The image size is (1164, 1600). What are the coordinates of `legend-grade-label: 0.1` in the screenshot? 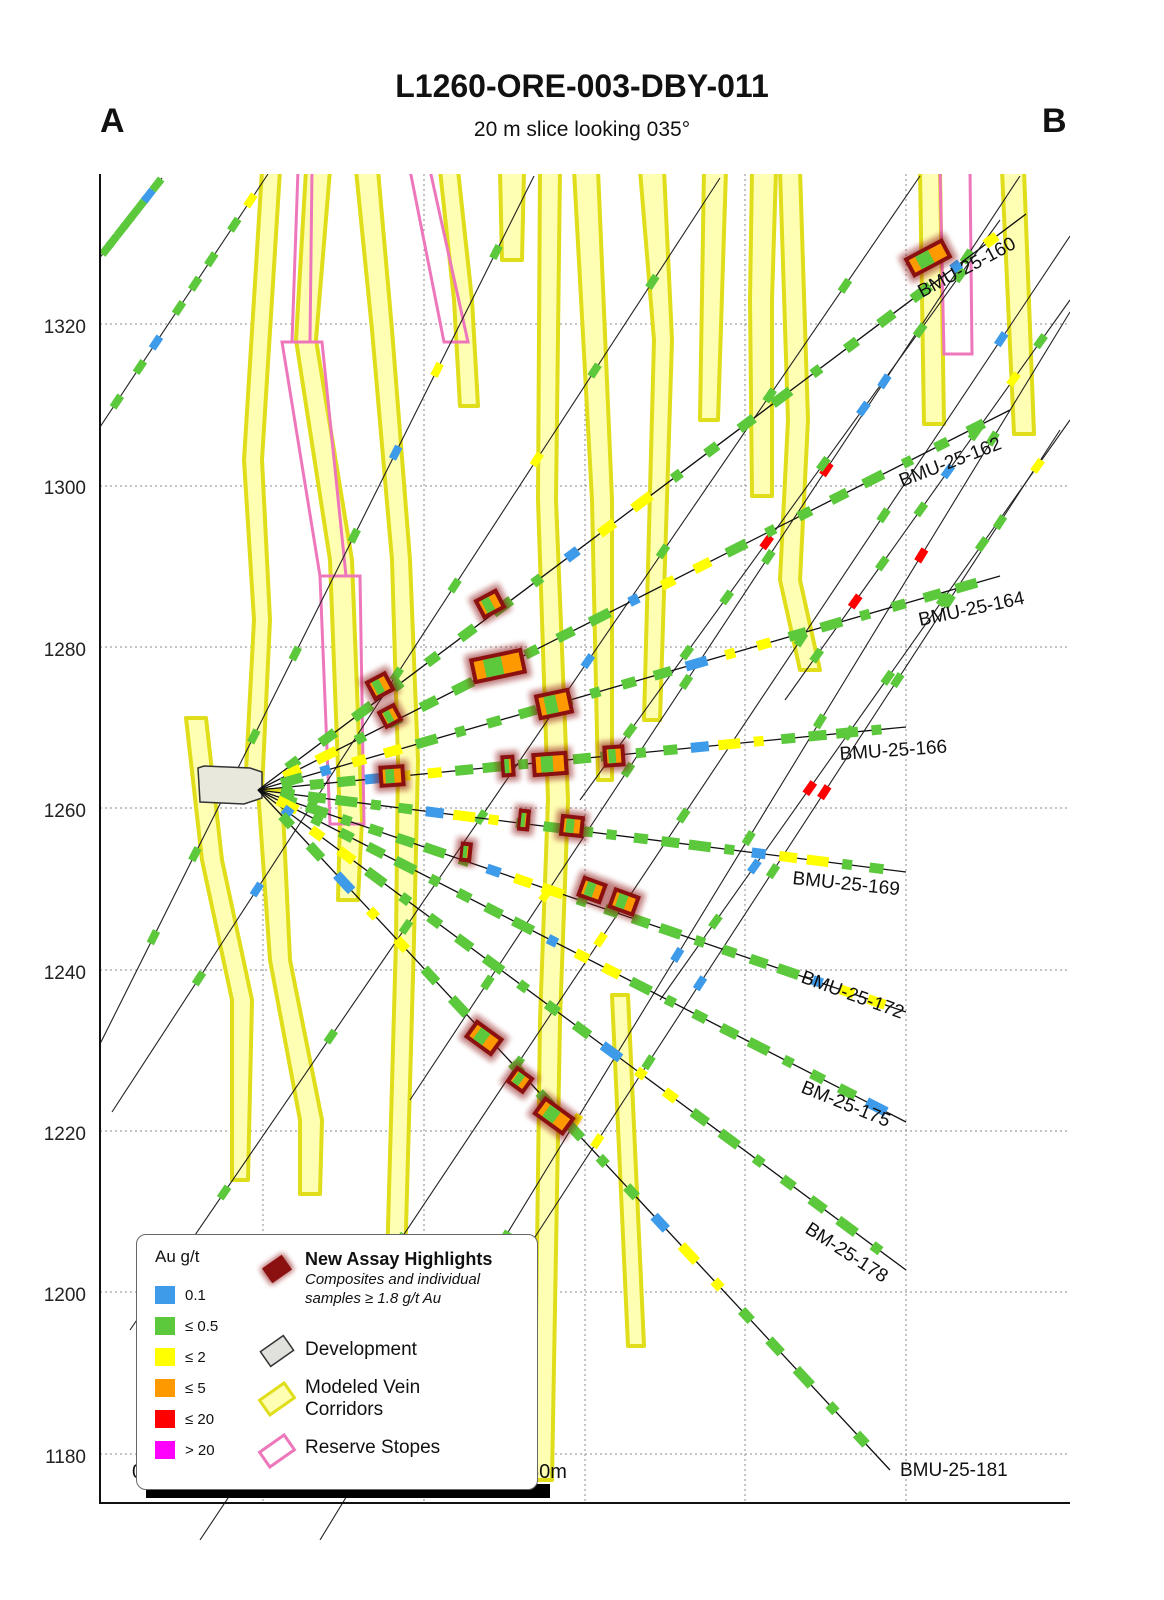 It's located at (195, 1295).